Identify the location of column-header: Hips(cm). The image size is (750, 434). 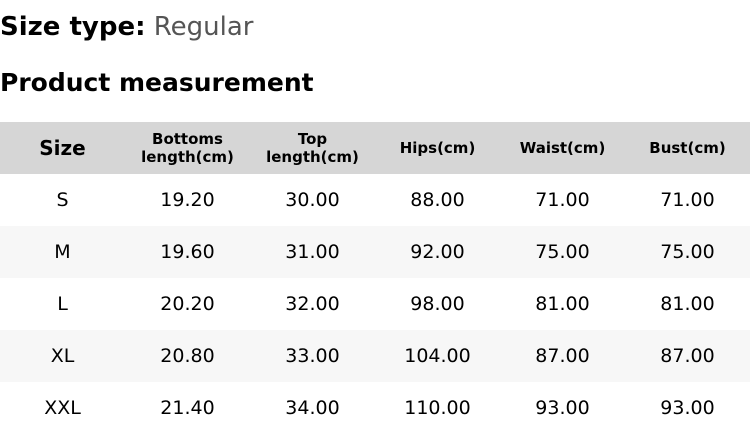
(437, 148).